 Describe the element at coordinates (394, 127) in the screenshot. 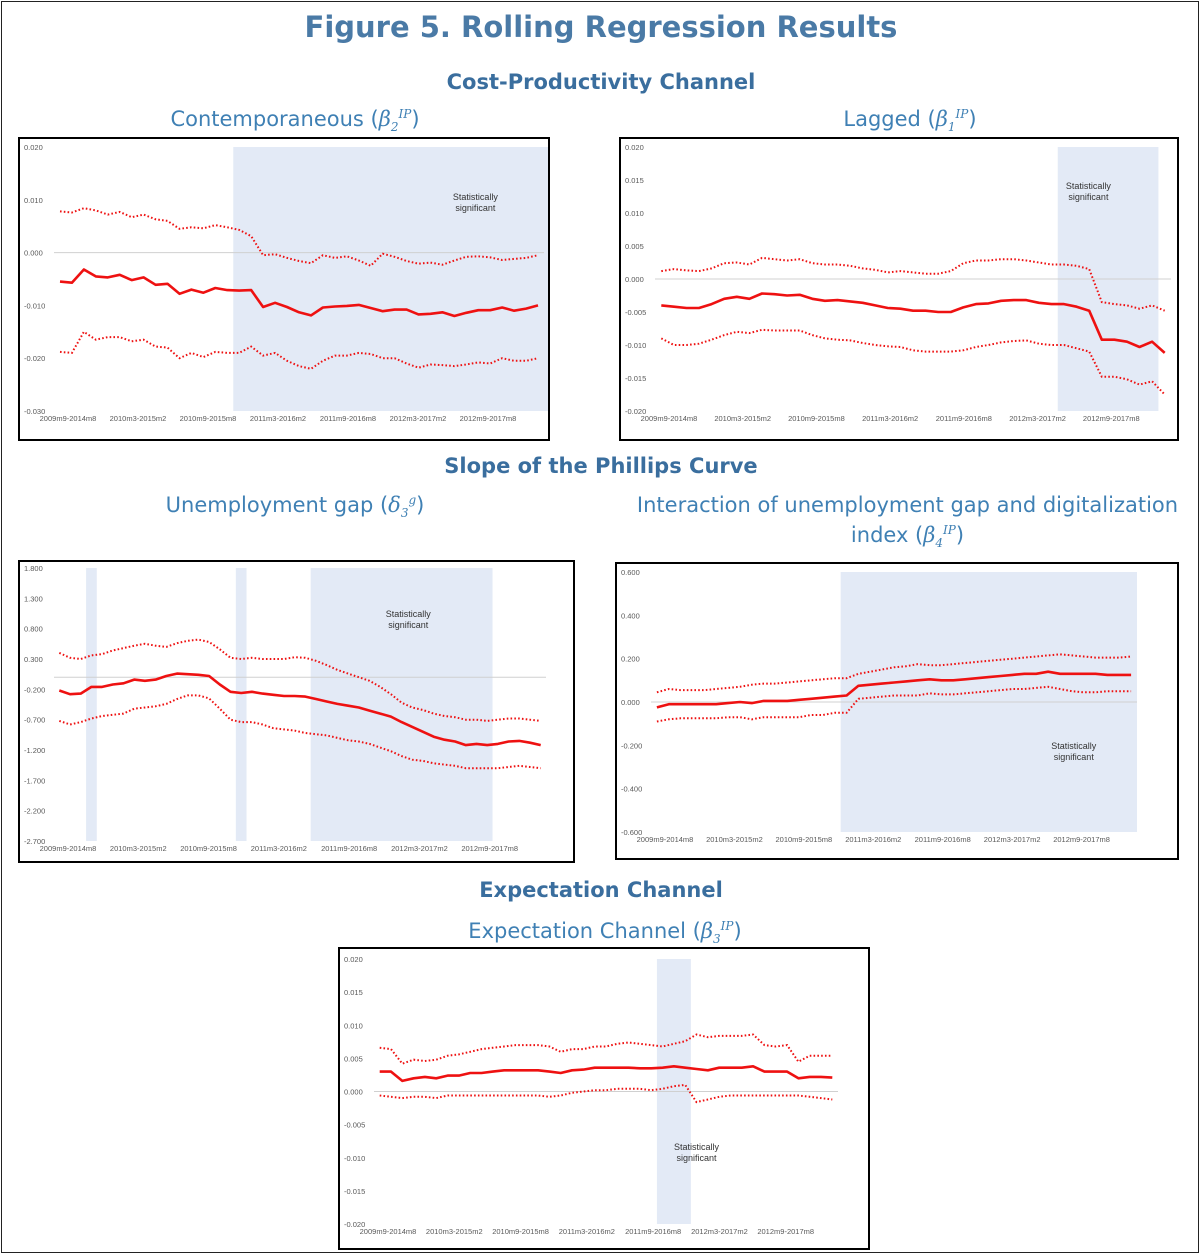

I see `subtitle-subscript: 2` at that location.